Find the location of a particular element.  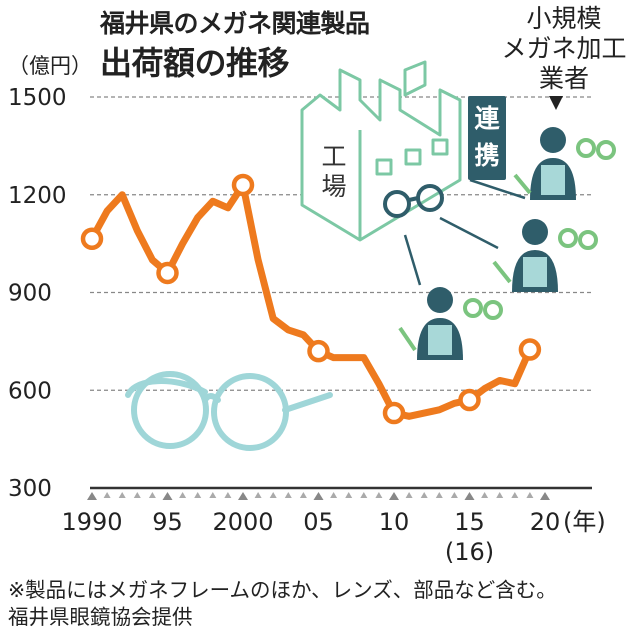

x-sub-label: (16) is located at coordinates (469, 552).